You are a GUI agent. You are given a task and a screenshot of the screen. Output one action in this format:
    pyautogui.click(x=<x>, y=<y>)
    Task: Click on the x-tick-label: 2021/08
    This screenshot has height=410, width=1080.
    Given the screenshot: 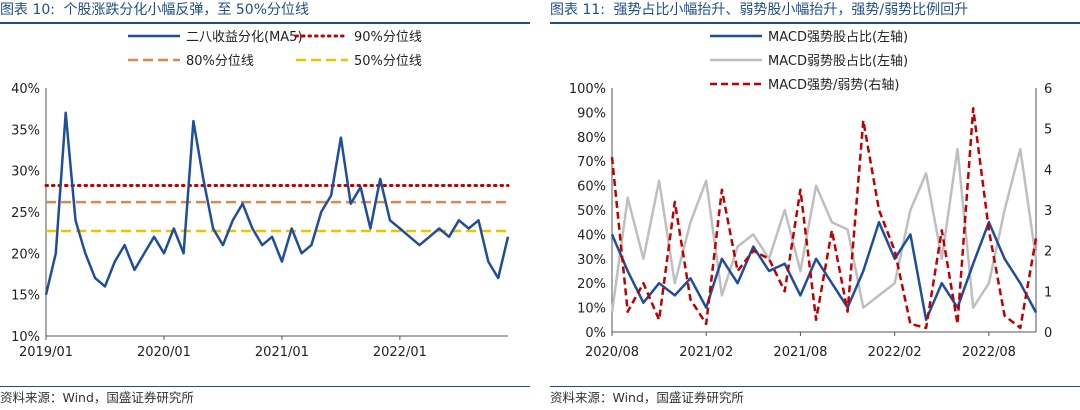 What is the action you would take?
    pyautogui.click(x=800, y=352)
    